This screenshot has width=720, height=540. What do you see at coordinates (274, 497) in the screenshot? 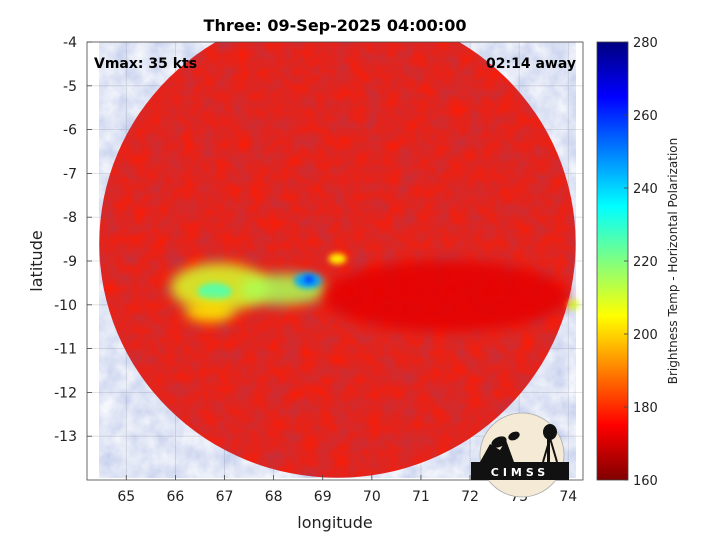
I see `x-tick-label: 68` at bounding box center [274, 497].